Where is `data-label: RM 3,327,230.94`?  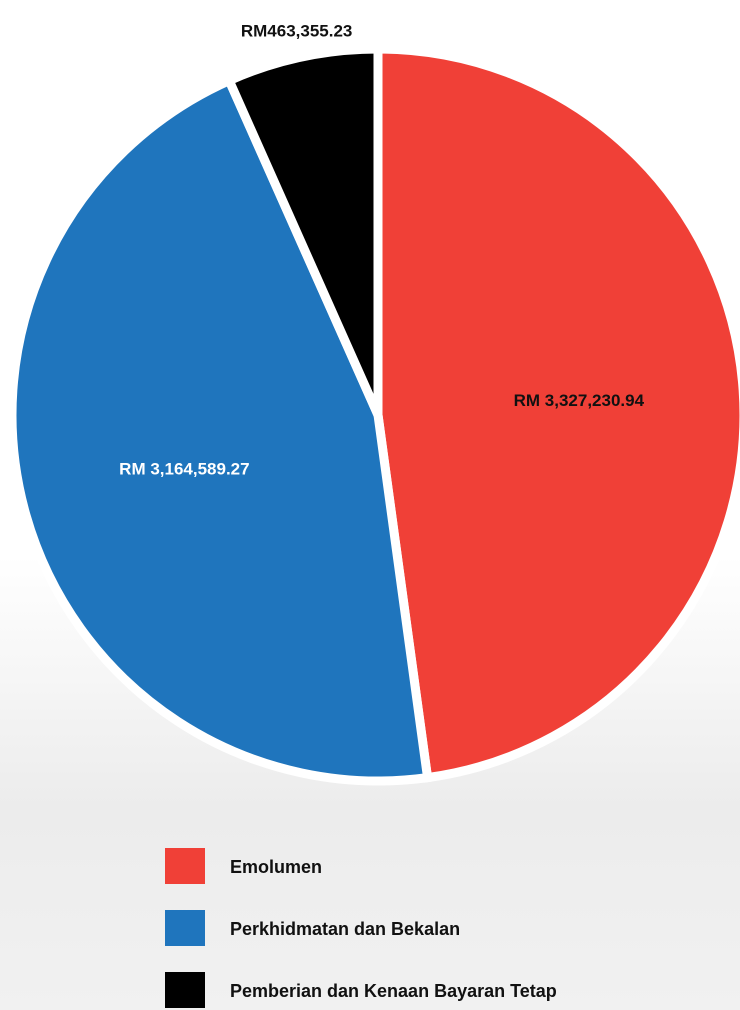
data-label: RM 3,327,230.94 is located at coordinates (579, 400).